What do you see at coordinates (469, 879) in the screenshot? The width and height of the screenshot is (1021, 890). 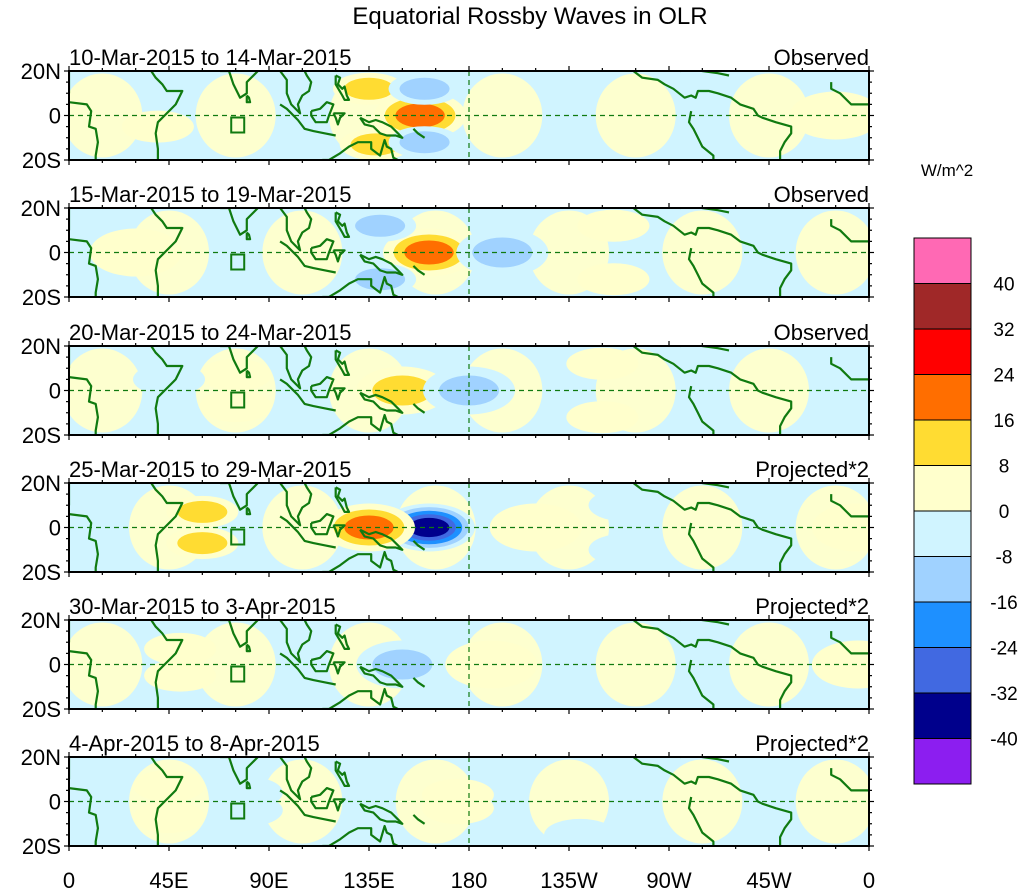 I see `x-axis: 0 45E 90E 135E 180 135W 90W 45W 0` at bounding box center [469, 879].